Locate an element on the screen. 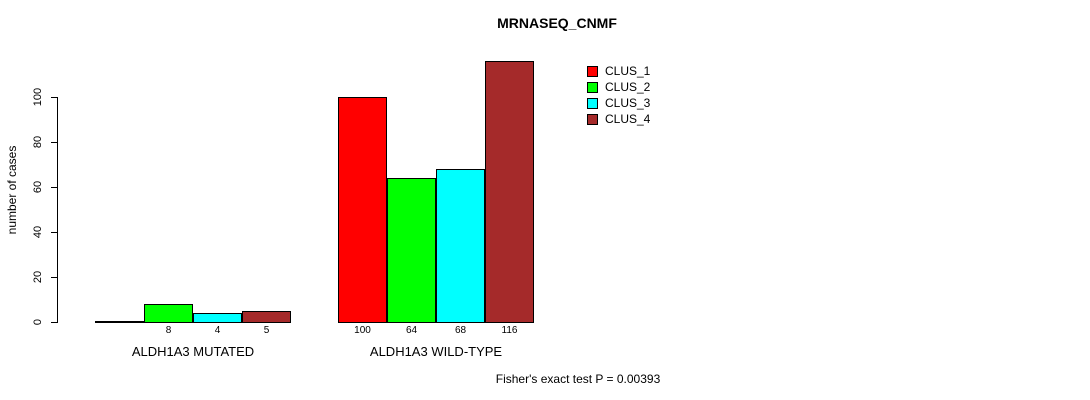  y-tick-label: 20 is located at coordinates (38, 277).